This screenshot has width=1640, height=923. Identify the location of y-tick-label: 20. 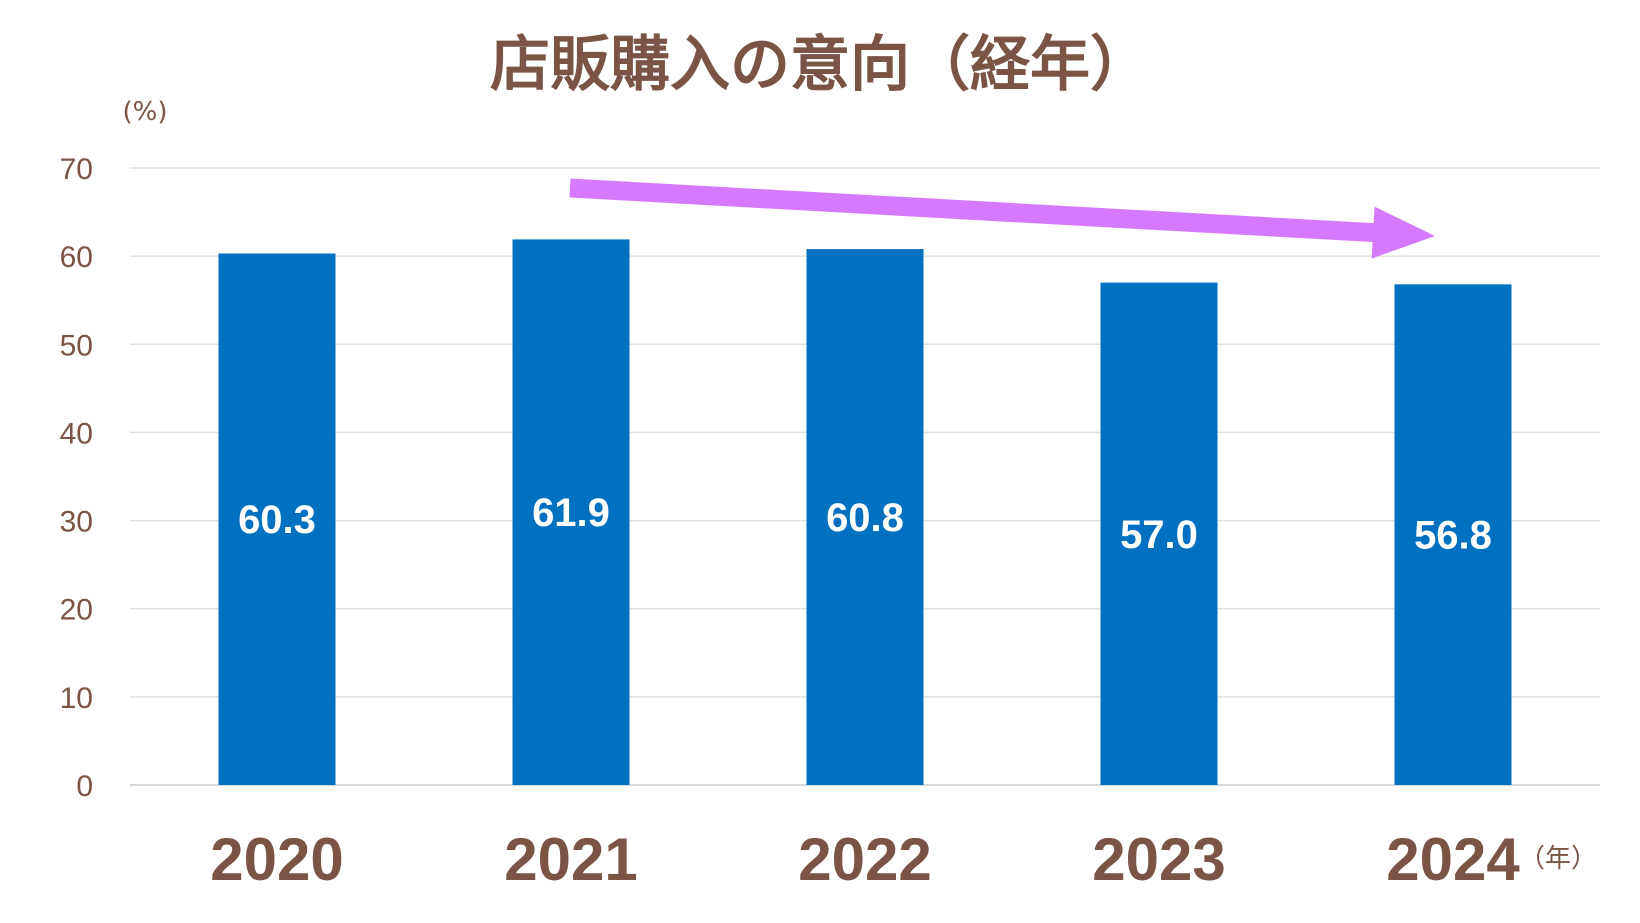
(76, 610).